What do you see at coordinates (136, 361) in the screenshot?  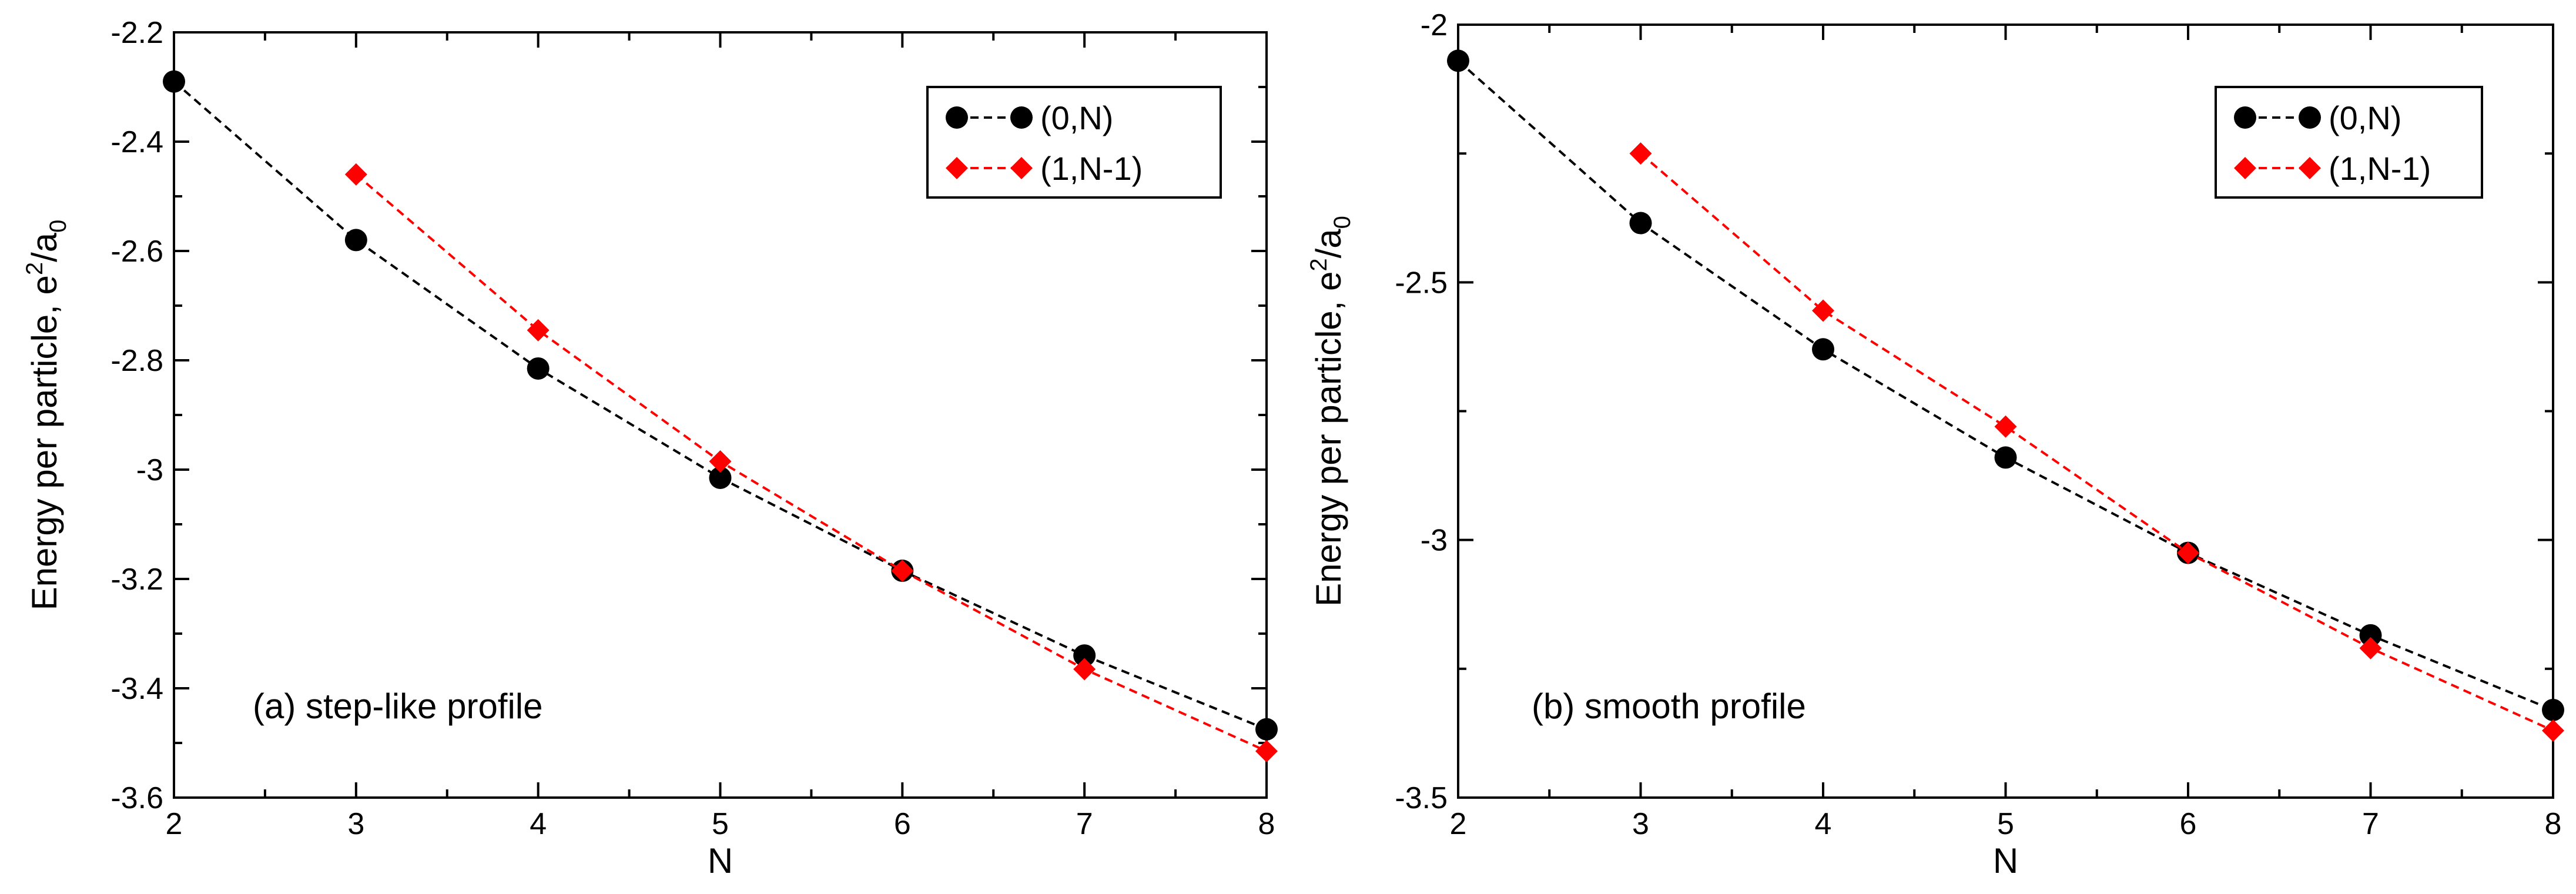 I see `y-tick-label: -2.8` at bounding box center [136, 361].